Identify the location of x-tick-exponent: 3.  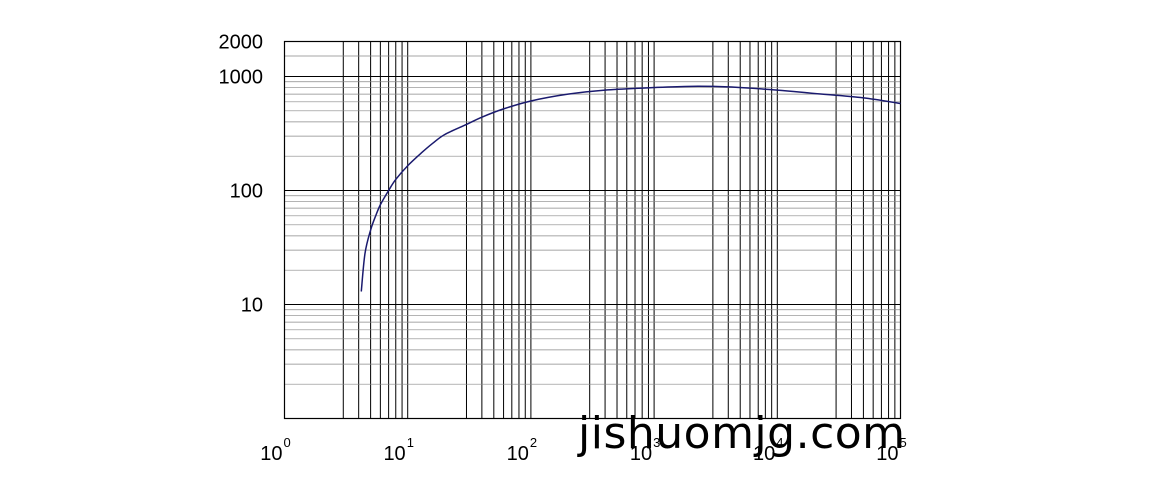
(656, 442).